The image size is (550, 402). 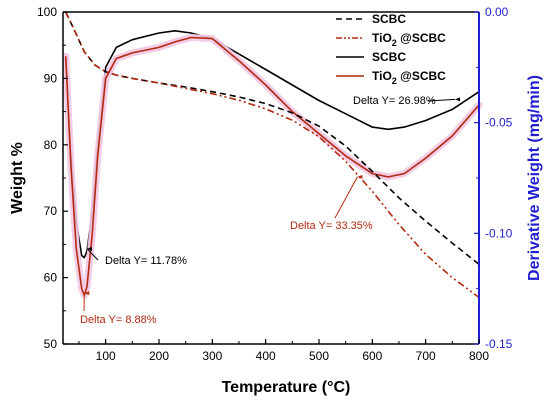 What do you see at coordinates (372, 356) in the screenshot?
I see `x-tick-label: 600` at bounding box center [372, 356].